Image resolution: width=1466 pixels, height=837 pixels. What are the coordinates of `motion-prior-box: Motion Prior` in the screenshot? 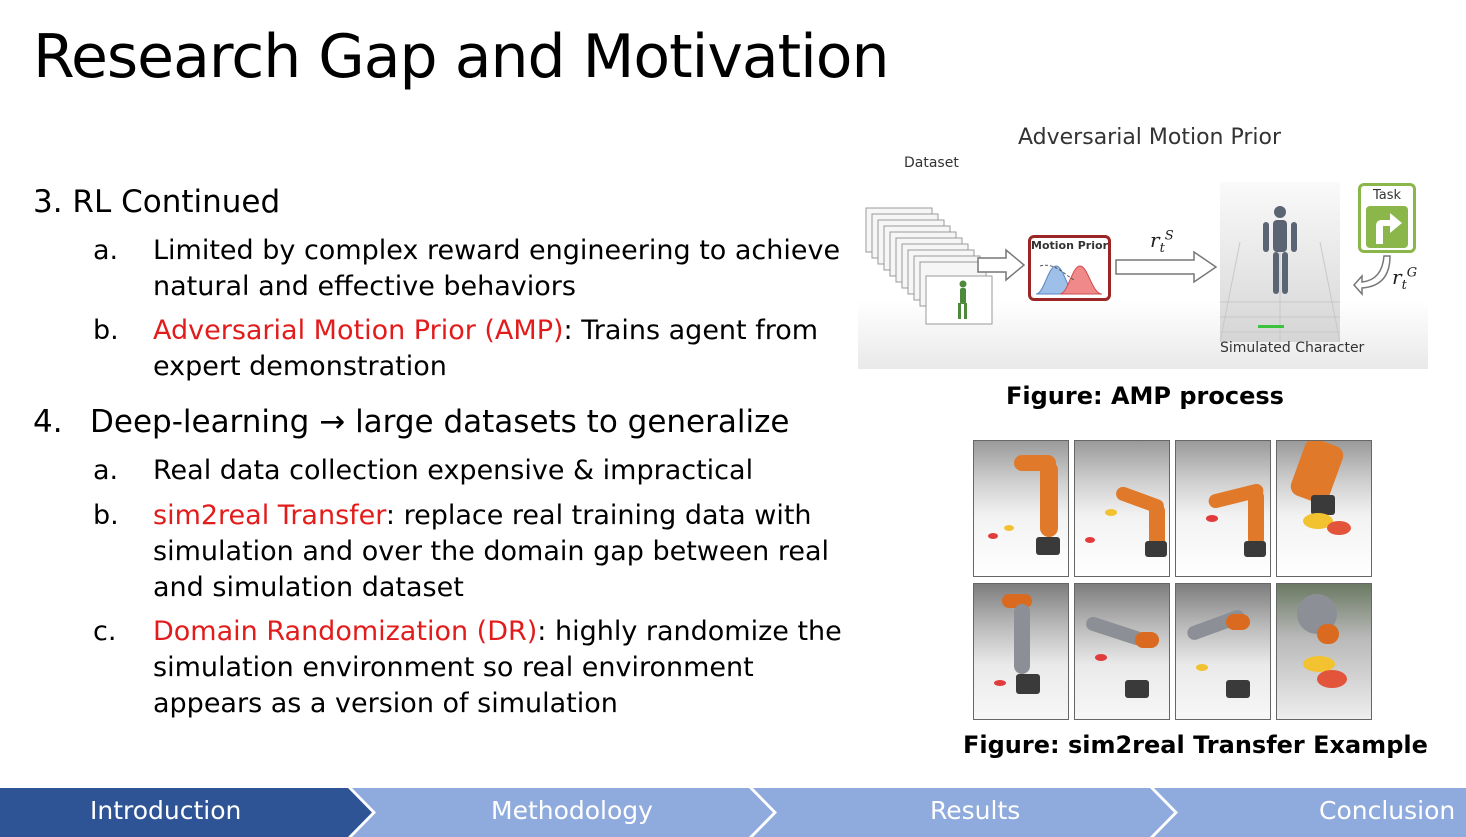 It's located at (1069, 268).